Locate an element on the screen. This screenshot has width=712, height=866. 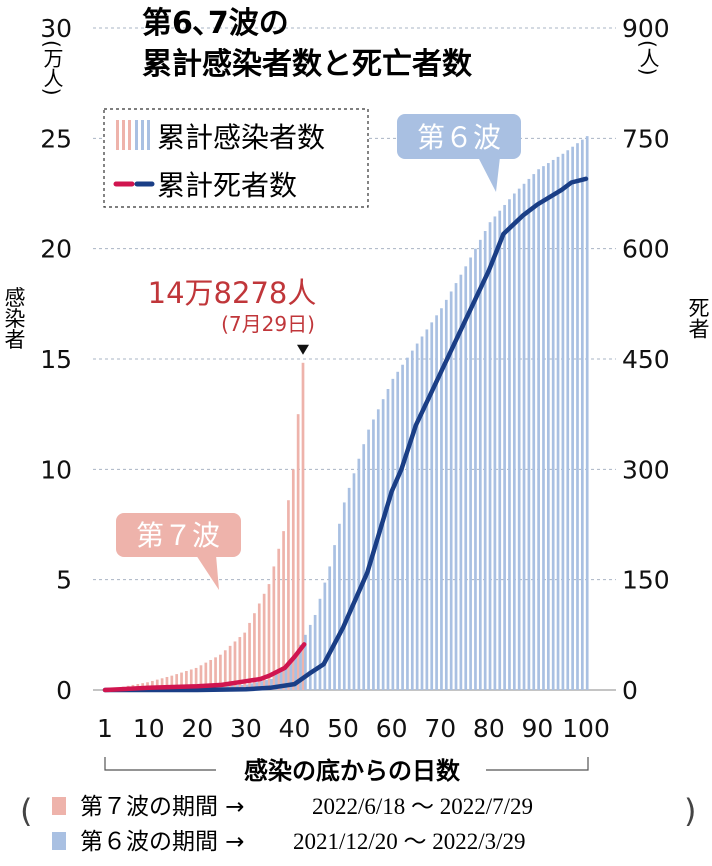
left-tick-label: 15 is located at coordinates (56, 359).